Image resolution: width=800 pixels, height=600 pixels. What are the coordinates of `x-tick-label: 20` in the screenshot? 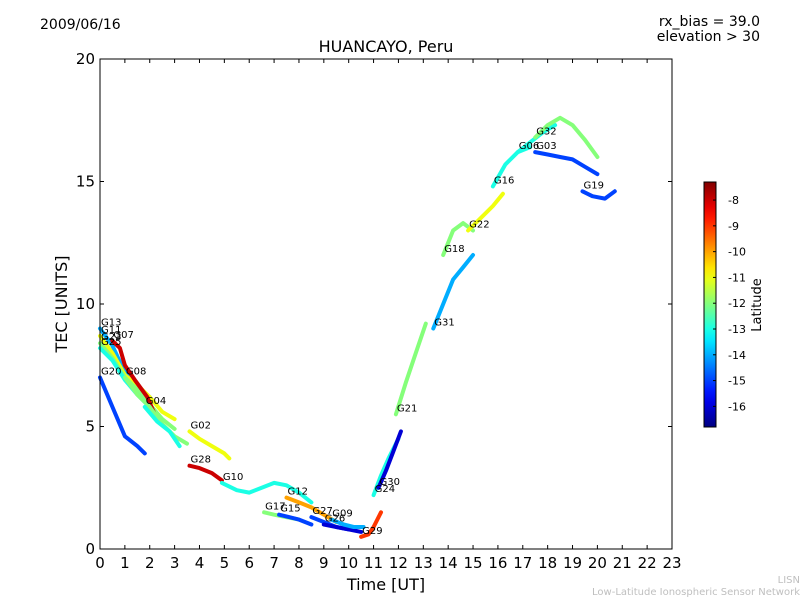 It's located at (597, 563).